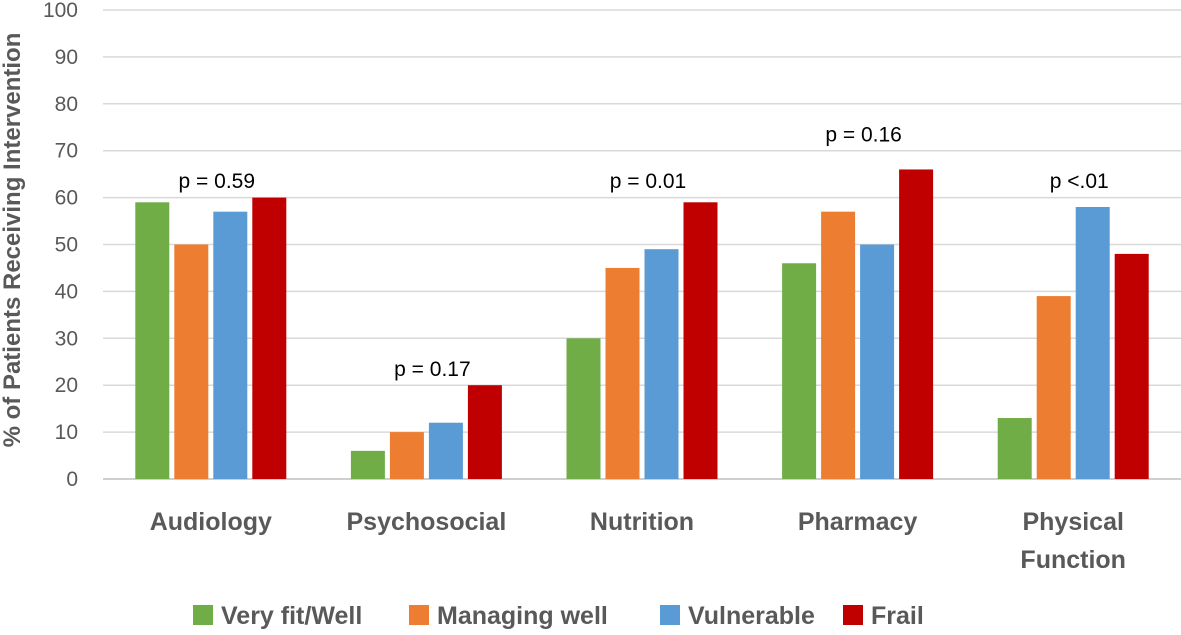 The width and height of the screenshot is (1181, 635). What do you see at coordinates (1079, 181) in the screenshot?
I see `p-value-label: p <.01` at bounding box center [1079, 181].